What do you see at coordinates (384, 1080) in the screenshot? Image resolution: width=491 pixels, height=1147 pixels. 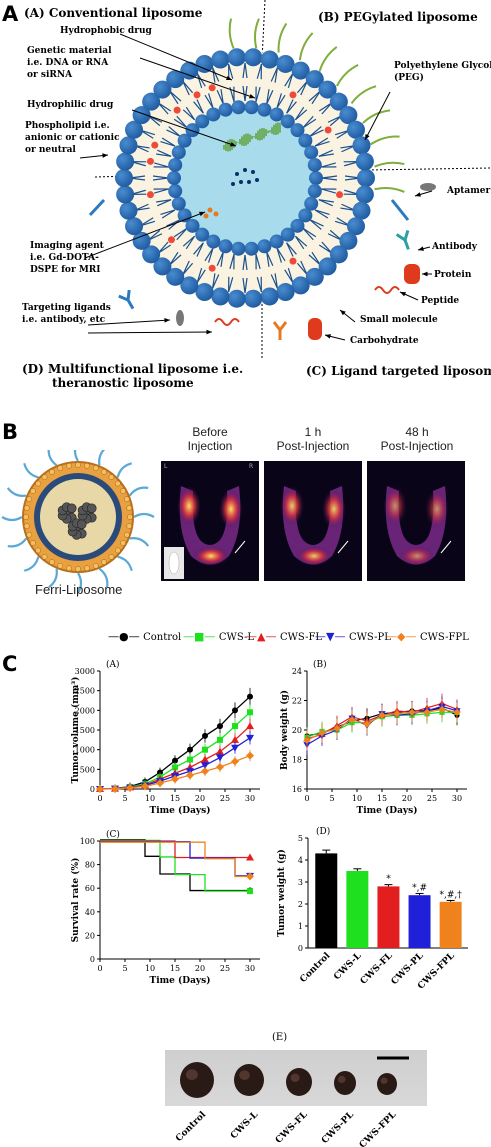 I see `tumor-highlight` at bounding box center [384, 1080].